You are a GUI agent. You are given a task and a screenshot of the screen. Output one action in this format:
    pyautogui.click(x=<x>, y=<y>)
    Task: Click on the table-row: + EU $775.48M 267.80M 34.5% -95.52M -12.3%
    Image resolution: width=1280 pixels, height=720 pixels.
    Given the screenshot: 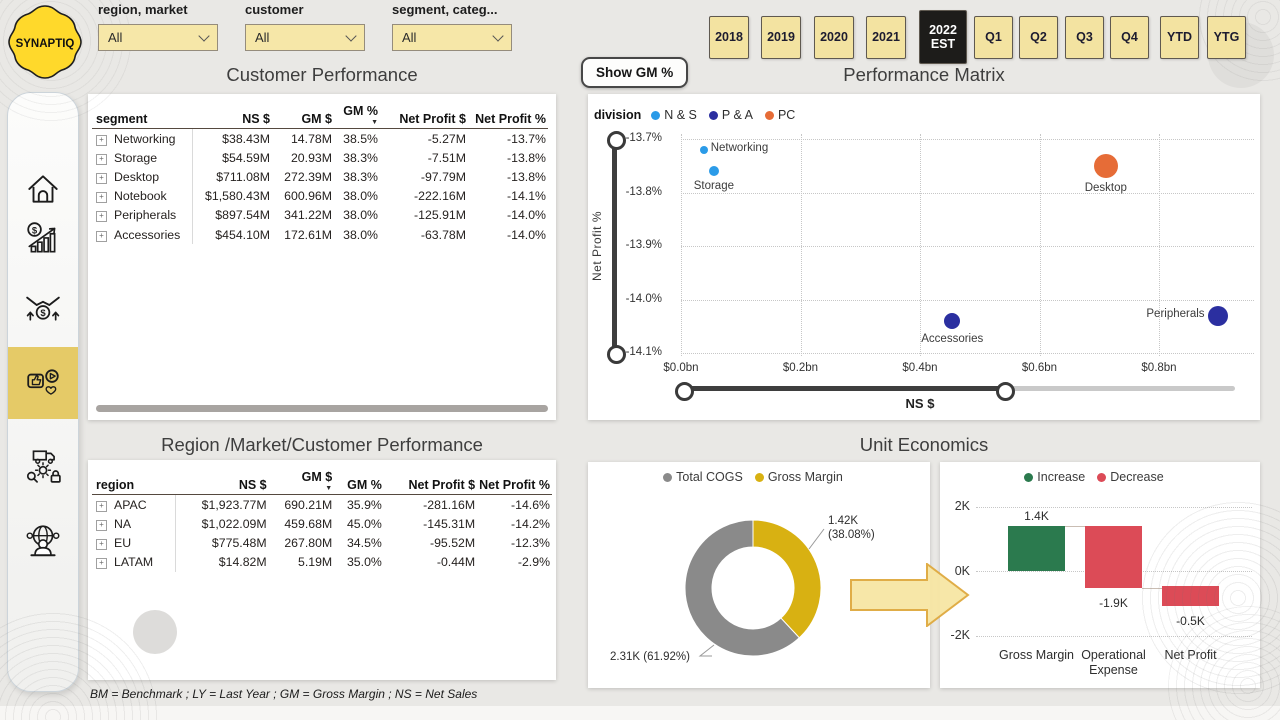 What is the action you would take?
    pyautogui.click(x=322, y=543)
    